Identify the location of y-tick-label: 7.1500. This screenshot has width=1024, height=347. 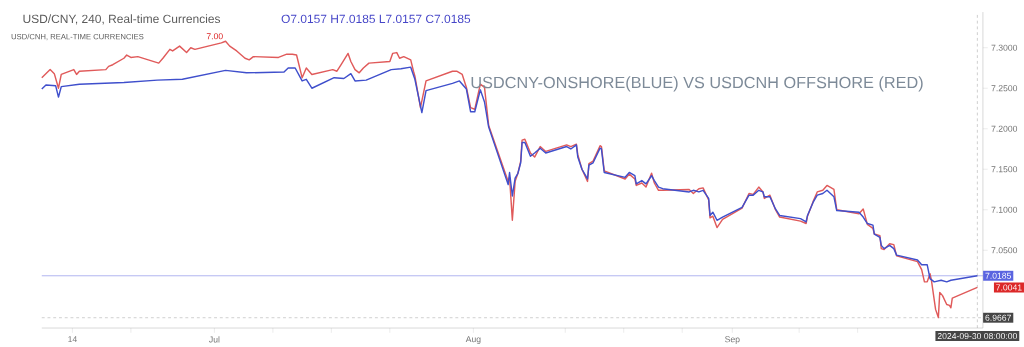
(1004, 169).